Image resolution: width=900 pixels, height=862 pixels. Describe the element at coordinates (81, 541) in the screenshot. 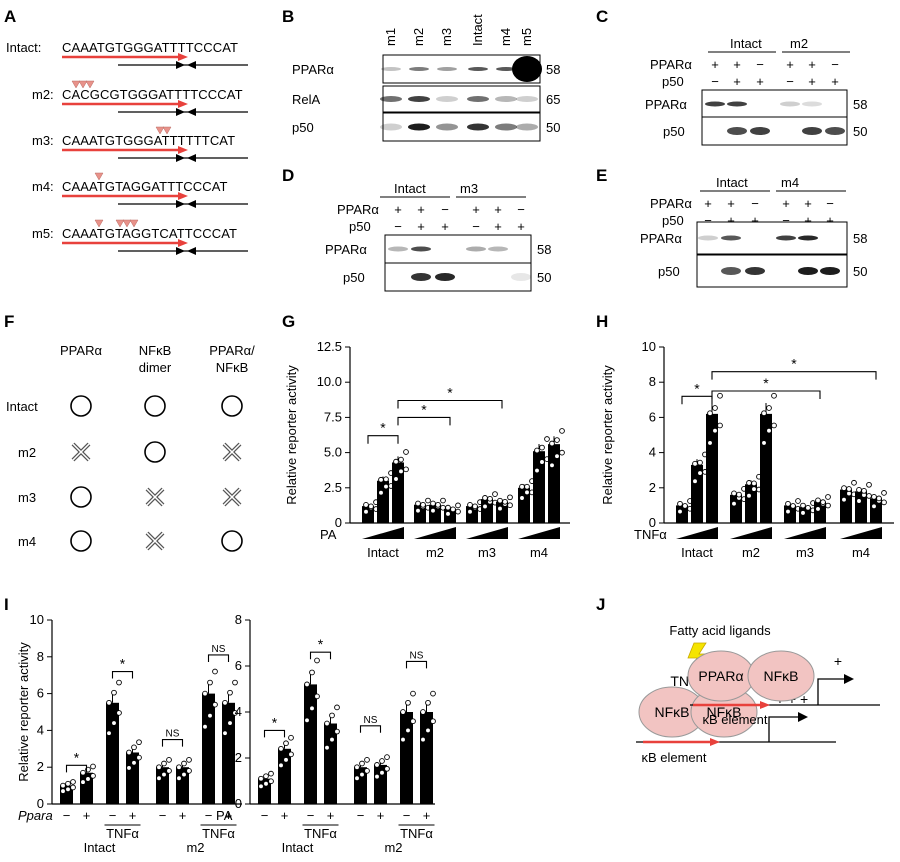

I see `circle-icon` at that location.